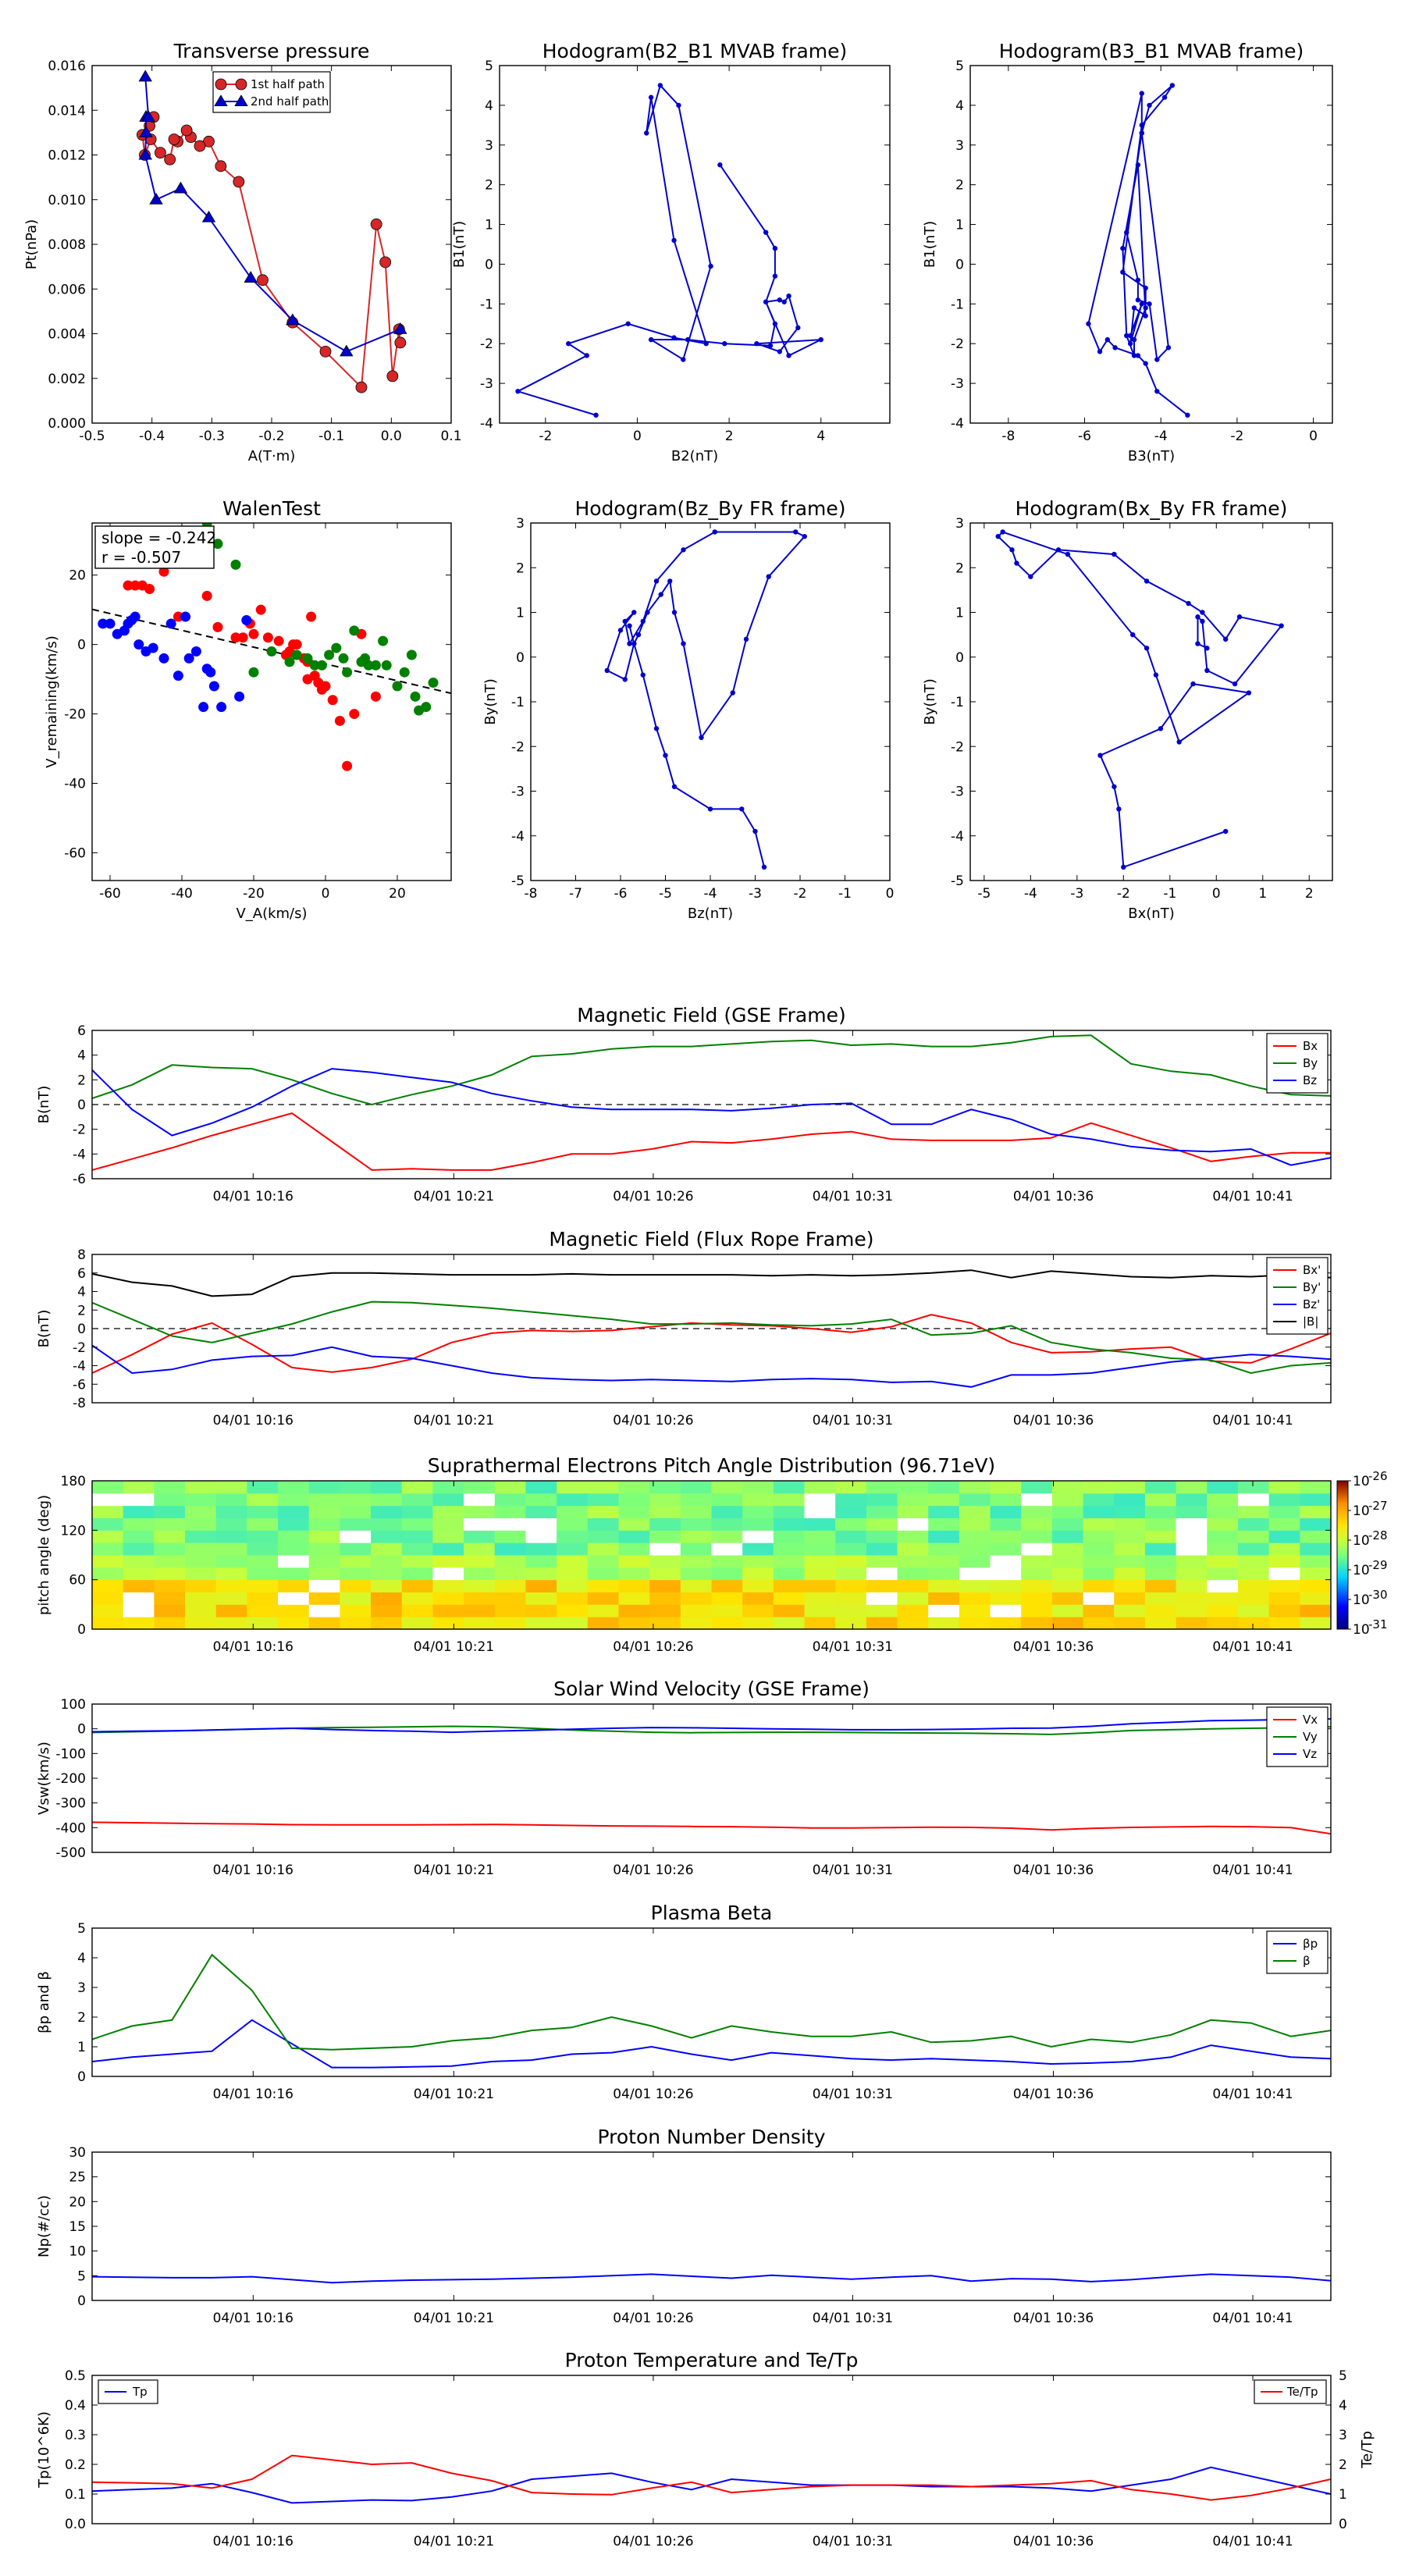 The width and height of the screenshot is (1405, 2576). I want to click on legend-label: Vz, so click(1310, 1754).